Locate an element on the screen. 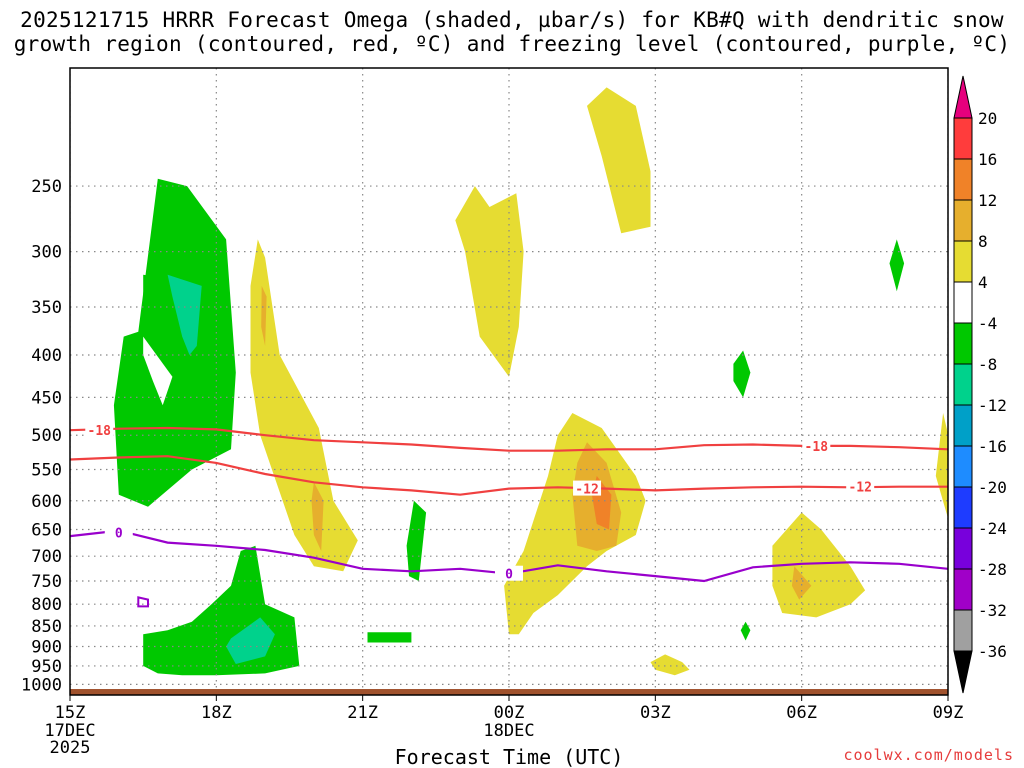 The height and width of the screenshot is (768, 1024). colorbar-over-arrow is located at coordinates (963, 97).